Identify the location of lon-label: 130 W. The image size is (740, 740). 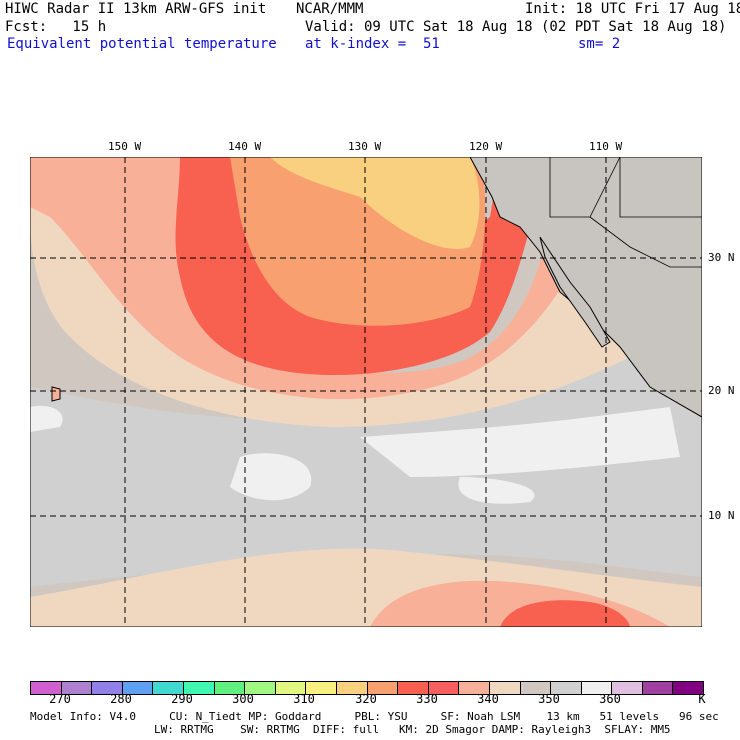
(365, 146).